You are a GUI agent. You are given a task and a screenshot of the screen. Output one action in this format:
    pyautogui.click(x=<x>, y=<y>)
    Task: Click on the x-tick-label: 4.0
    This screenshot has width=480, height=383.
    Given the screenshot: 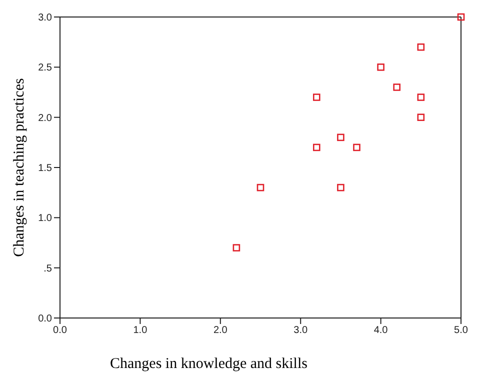 What is the action you would take?
    pyautogui.click(x=381, y=330)
    